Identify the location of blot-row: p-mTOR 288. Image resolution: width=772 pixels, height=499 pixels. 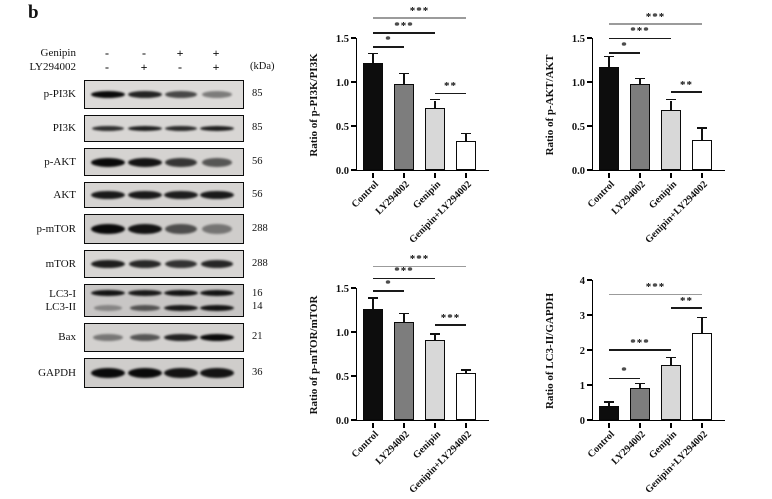
(153, 229).